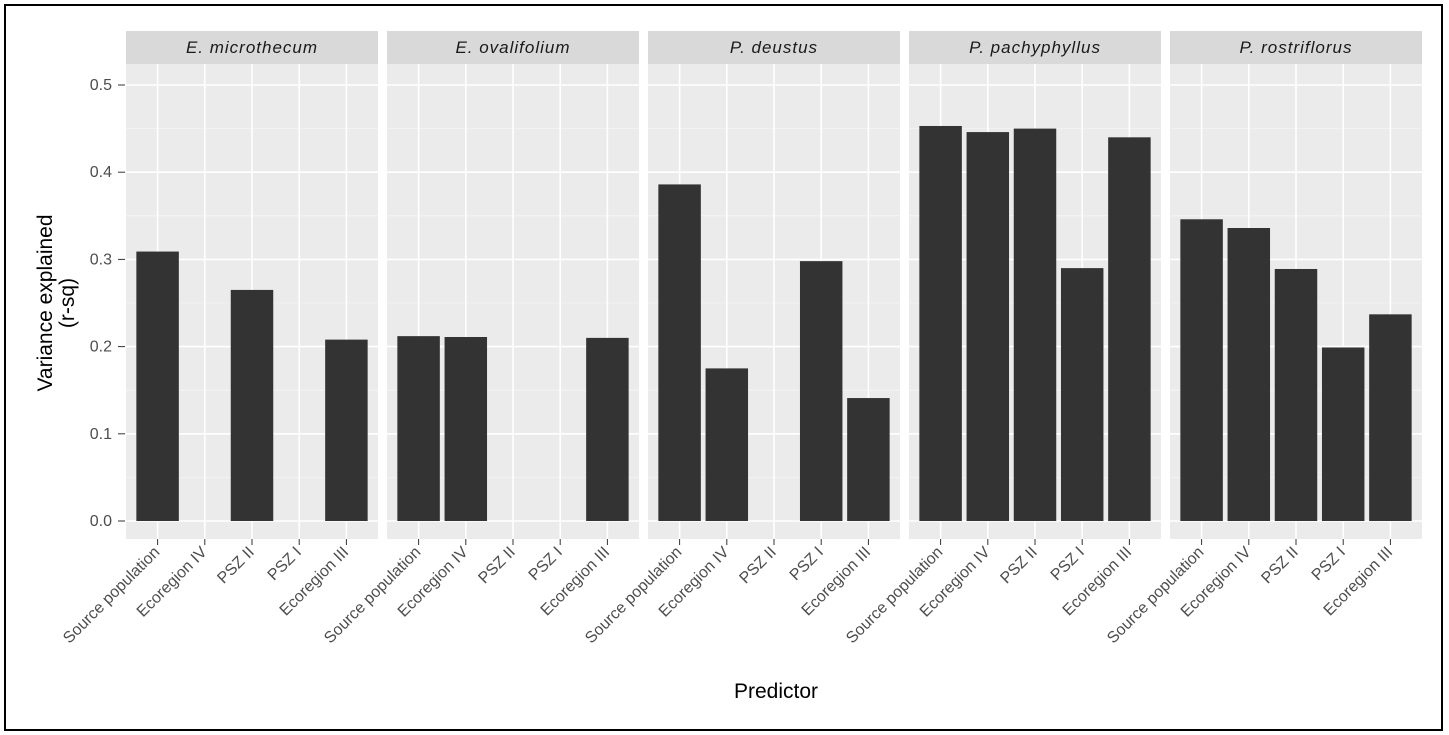  Describe the element at coordinates (101, 85) in the screenshot. I see `y-tick-label: 0.5` at that location.